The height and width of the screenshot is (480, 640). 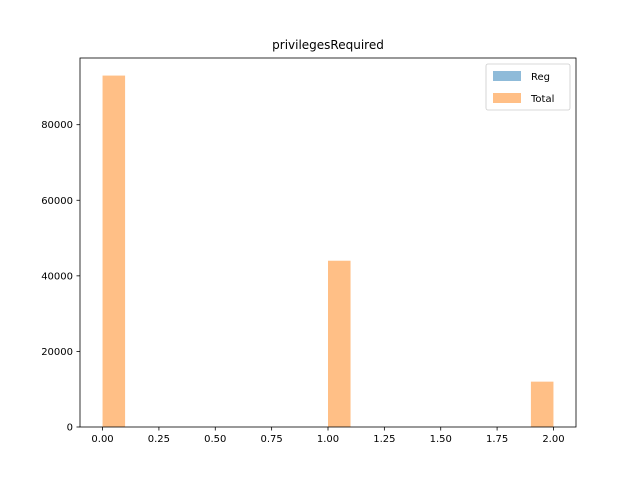 I want to click on y-tick-label: 20000, so click(x=57, y=352).